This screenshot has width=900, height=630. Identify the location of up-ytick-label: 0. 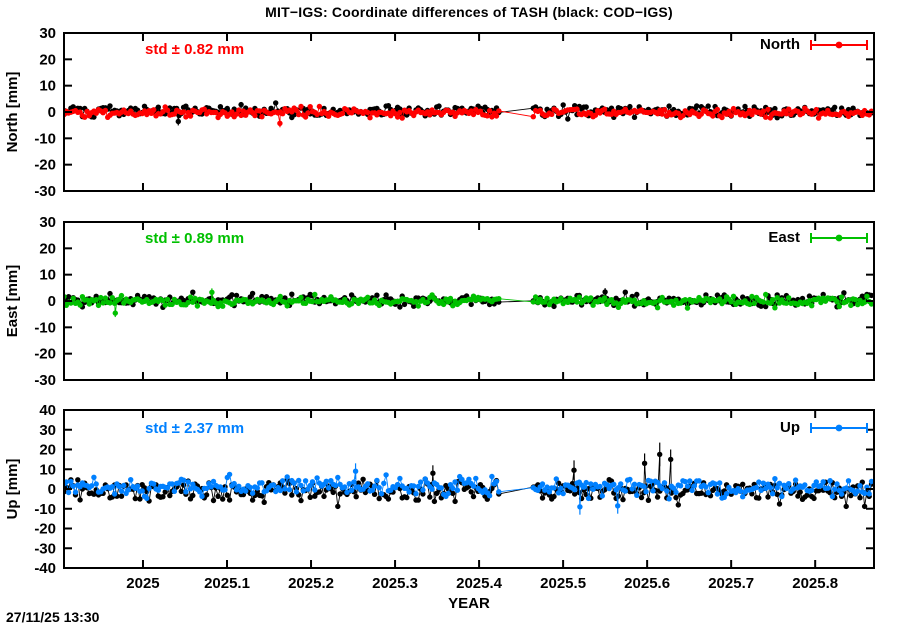
(52, 489).